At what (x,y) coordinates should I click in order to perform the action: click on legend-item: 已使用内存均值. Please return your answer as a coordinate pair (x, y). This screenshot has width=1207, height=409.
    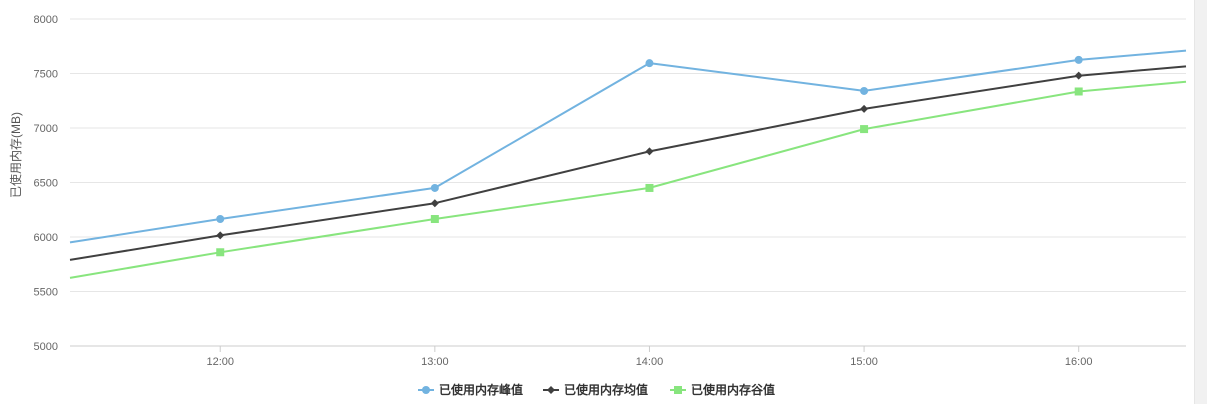
    Looking at the image, I should click on (595, 389).